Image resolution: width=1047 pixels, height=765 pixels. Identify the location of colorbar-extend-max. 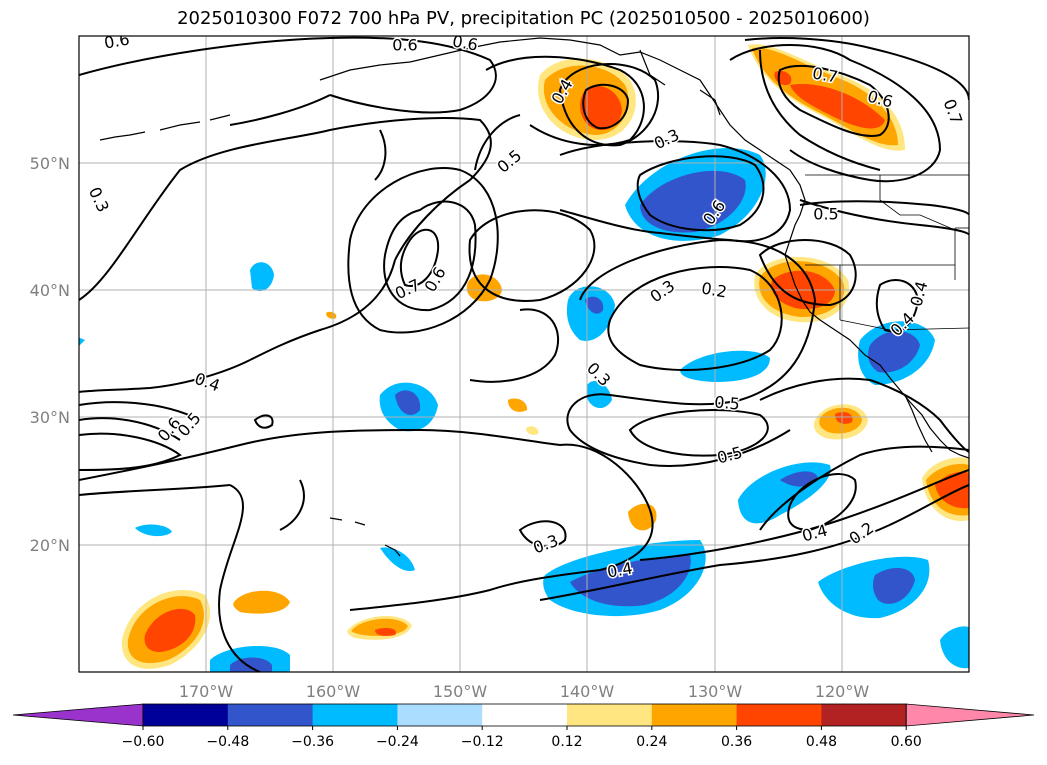
(970, 715).